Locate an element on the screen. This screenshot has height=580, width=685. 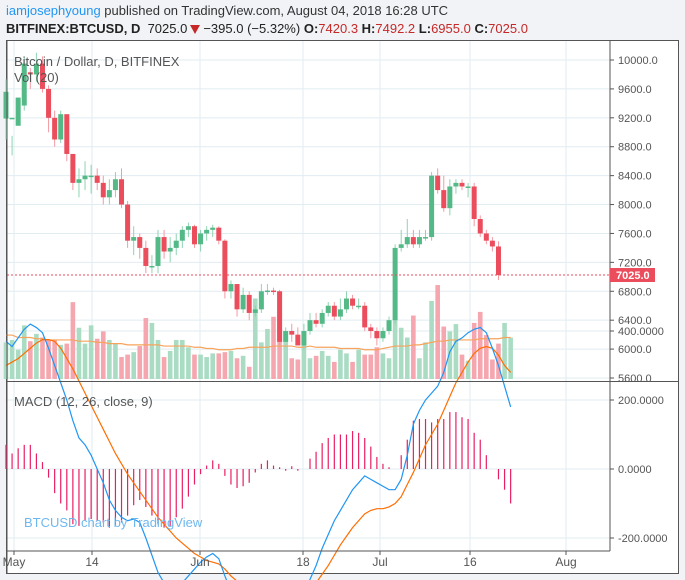
price-change: −395.0 (−5.32%) is located at coordinates (252, 28).